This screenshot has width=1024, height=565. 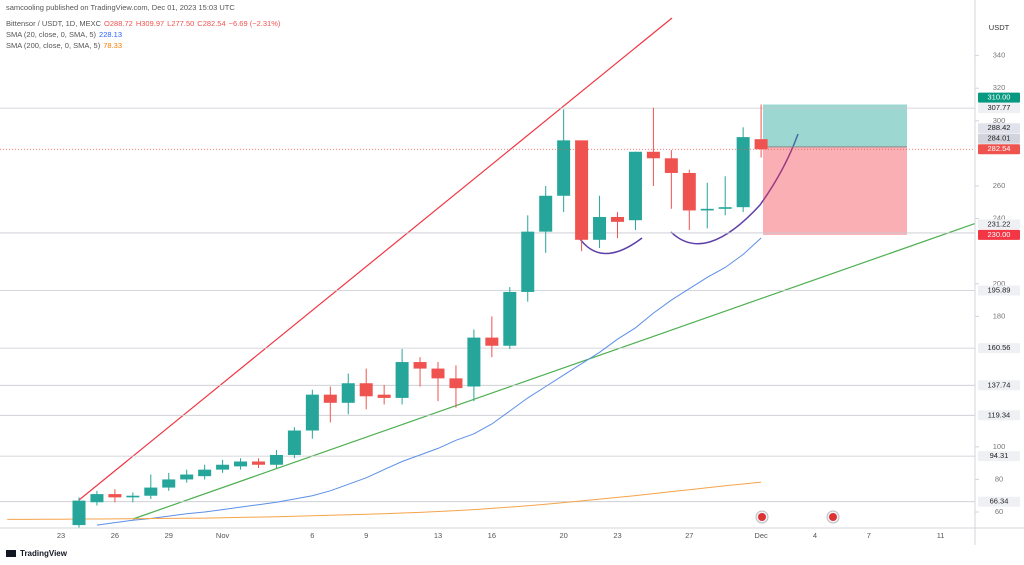 I want to click on price-label: 282.54, so click(x=999, y=148).